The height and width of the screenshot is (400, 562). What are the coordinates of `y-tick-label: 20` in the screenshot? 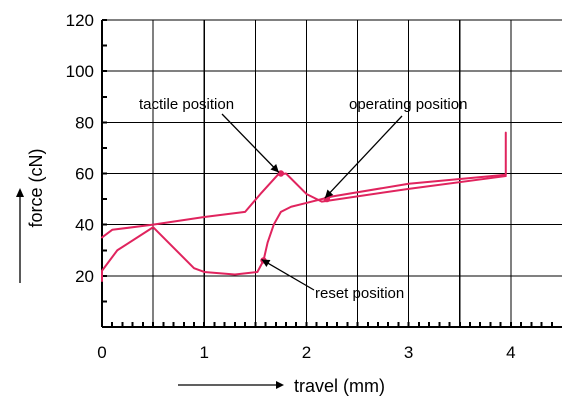 It's located at (84, 276).